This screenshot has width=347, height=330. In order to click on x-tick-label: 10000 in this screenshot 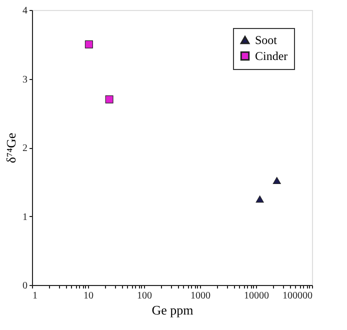, I will do `click(256, 296)`.